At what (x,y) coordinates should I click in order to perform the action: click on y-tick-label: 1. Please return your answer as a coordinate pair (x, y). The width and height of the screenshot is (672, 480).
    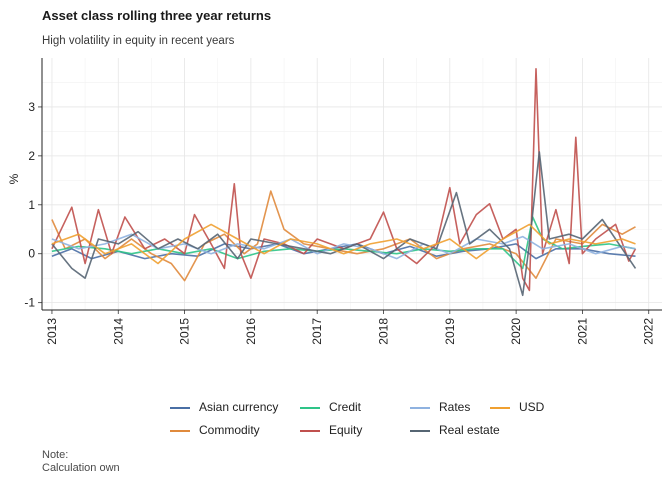
    Looking at the image, I should click on (31, 205).